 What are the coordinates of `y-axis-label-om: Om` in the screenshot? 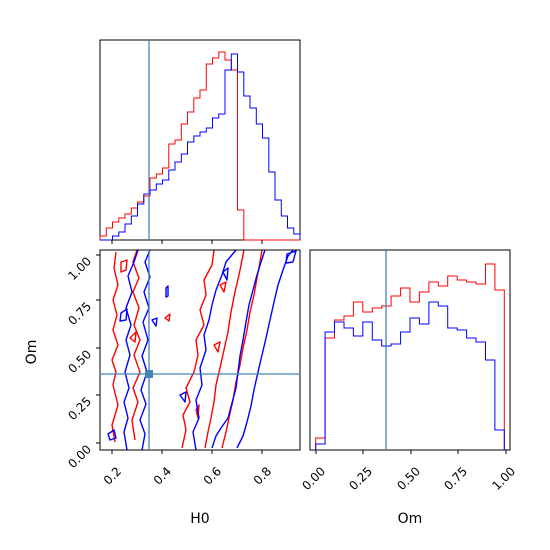 It's located at (32, 352).